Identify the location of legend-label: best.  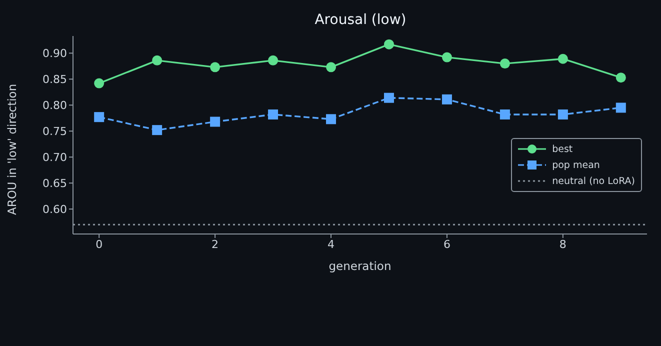
(562, 149).